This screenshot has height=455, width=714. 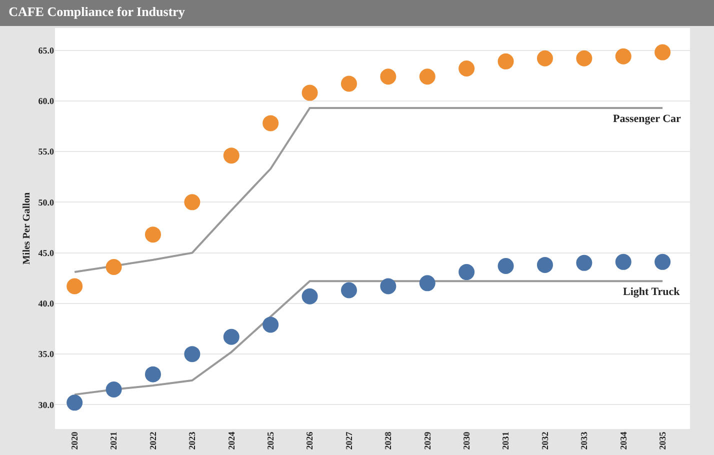 What do you see at coordinates (97, 11) in the screenshot?
I see `chart-title: CAFE Compliance for Industry` at bounding box center [97, 11].